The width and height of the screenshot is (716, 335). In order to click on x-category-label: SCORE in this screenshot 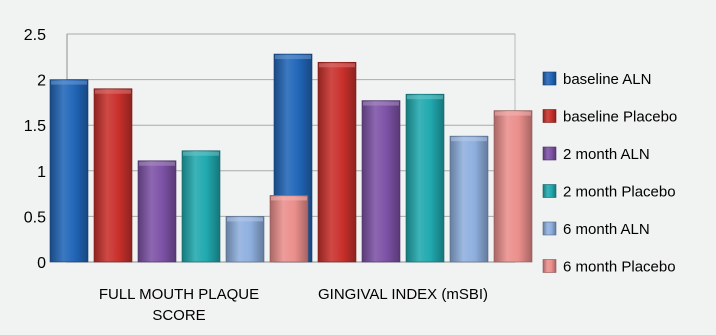, I will do `click(178, 315)`.